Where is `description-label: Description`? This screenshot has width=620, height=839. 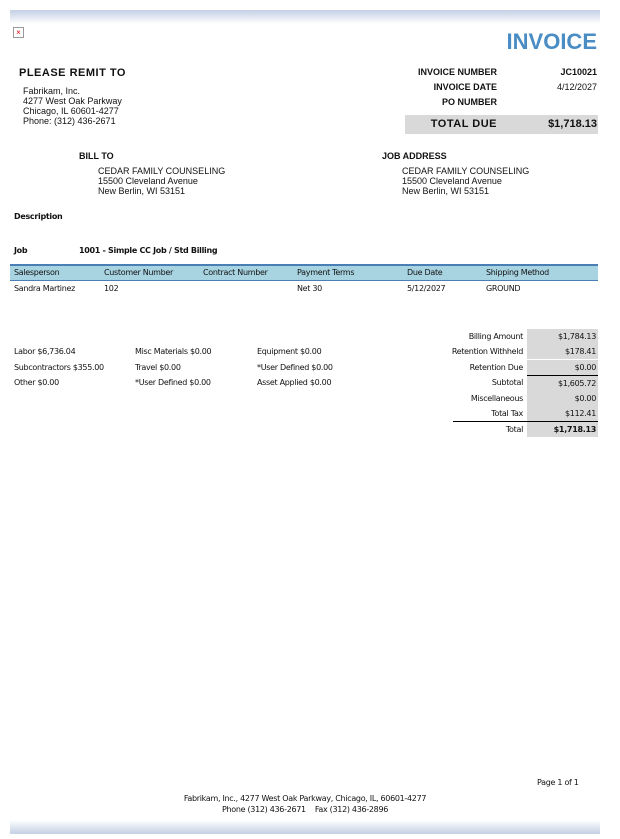 description-label: Description is located at coordinates (38, 216).